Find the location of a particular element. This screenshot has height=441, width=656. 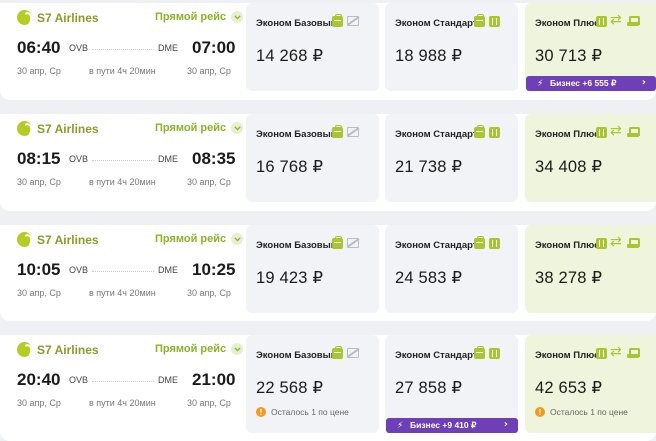

business-upgrade-button: ⚡ Бизнес +9 410 ₽ › is located at coordinates (452, 425).